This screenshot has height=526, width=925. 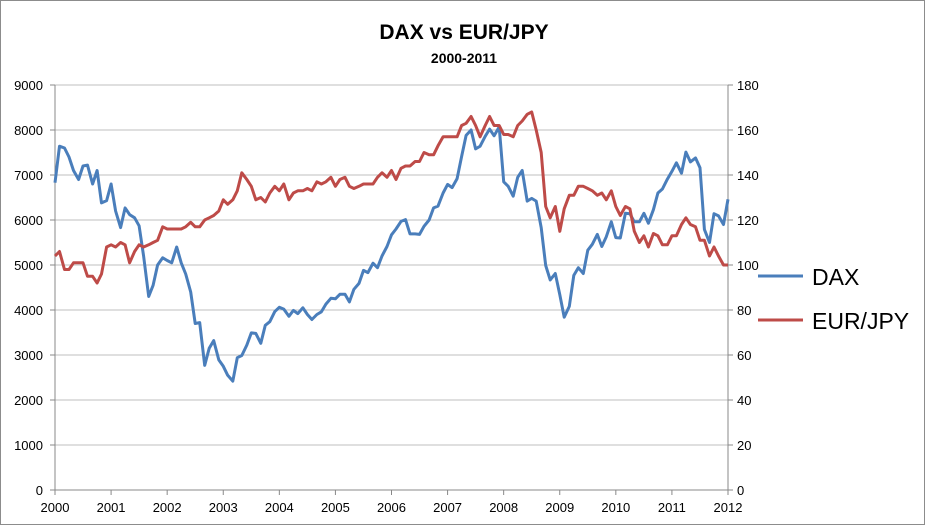 I want to click on y2-tick-label: 80, so click(x=744, y=310).